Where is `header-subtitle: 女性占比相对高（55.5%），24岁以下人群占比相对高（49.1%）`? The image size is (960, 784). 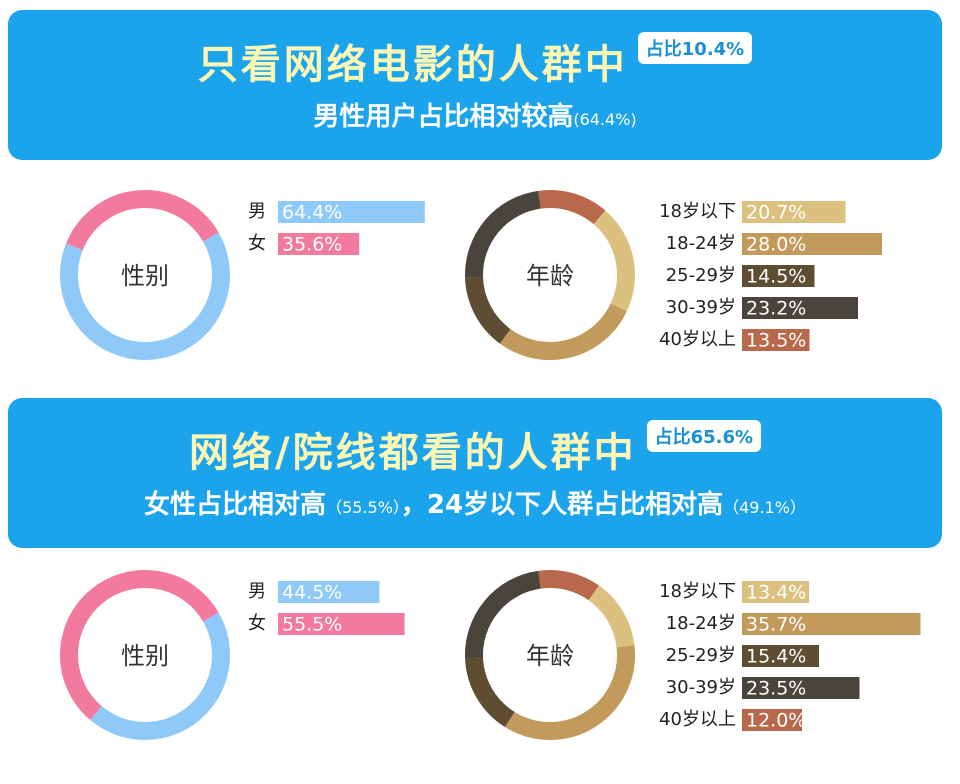 header-subtitle: 女性占比相对高（55.5%），24岁以下人群占比相对高（49.1%） is located at coordinates (475, 502).